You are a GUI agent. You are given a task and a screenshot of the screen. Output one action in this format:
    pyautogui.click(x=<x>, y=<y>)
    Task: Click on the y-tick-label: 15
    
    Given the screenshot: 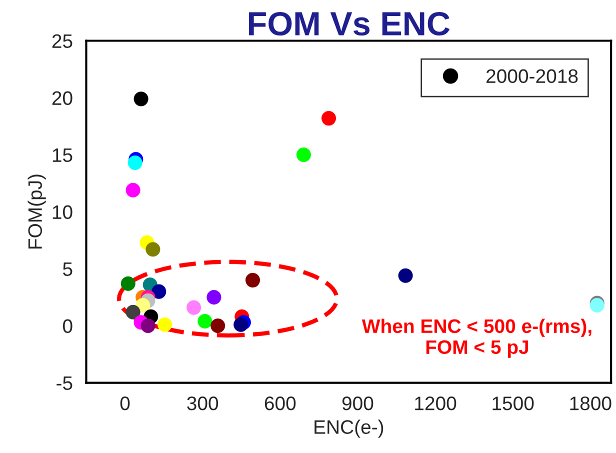 What is the action you would take?
    pyautogui.click(x=62, y=155)
    